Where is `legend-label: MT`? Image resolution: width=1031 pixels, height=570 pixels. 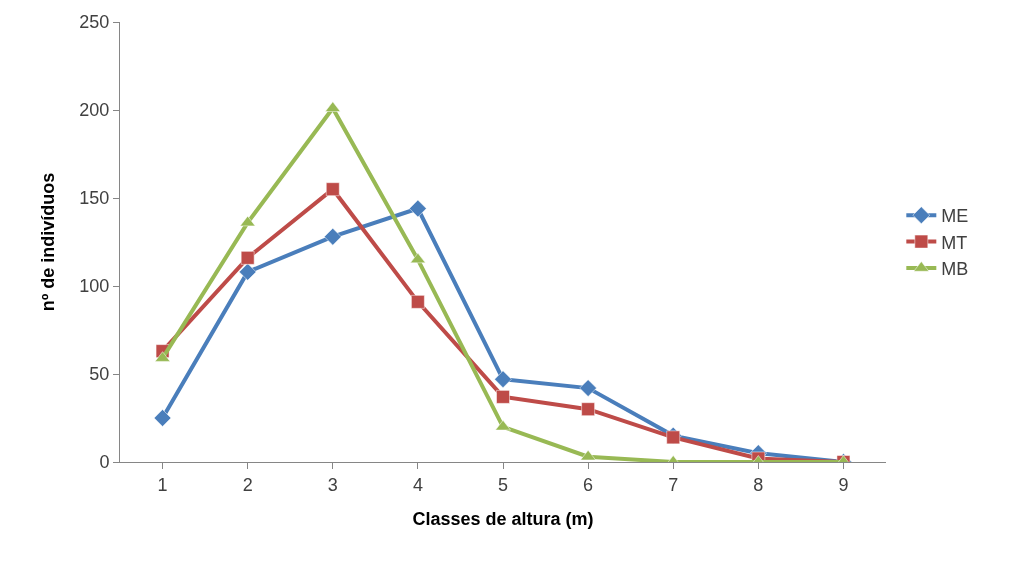
legend-label: MT is located at coordinates (954, 242).